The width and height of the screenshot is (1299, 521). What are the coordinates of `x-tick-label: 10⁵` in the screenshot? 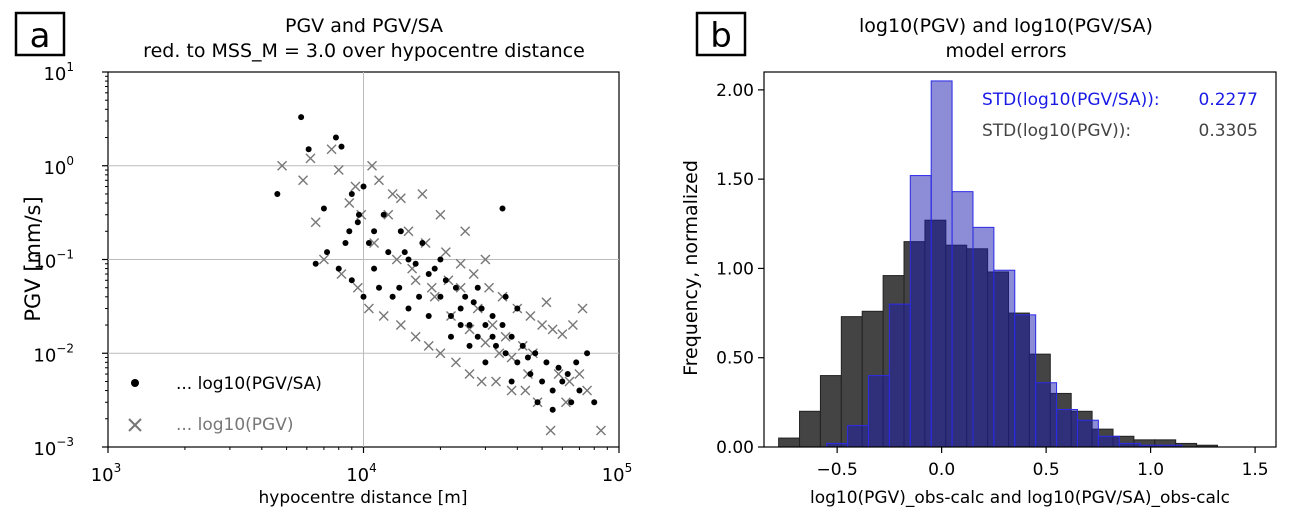 It's located at (617, 473).